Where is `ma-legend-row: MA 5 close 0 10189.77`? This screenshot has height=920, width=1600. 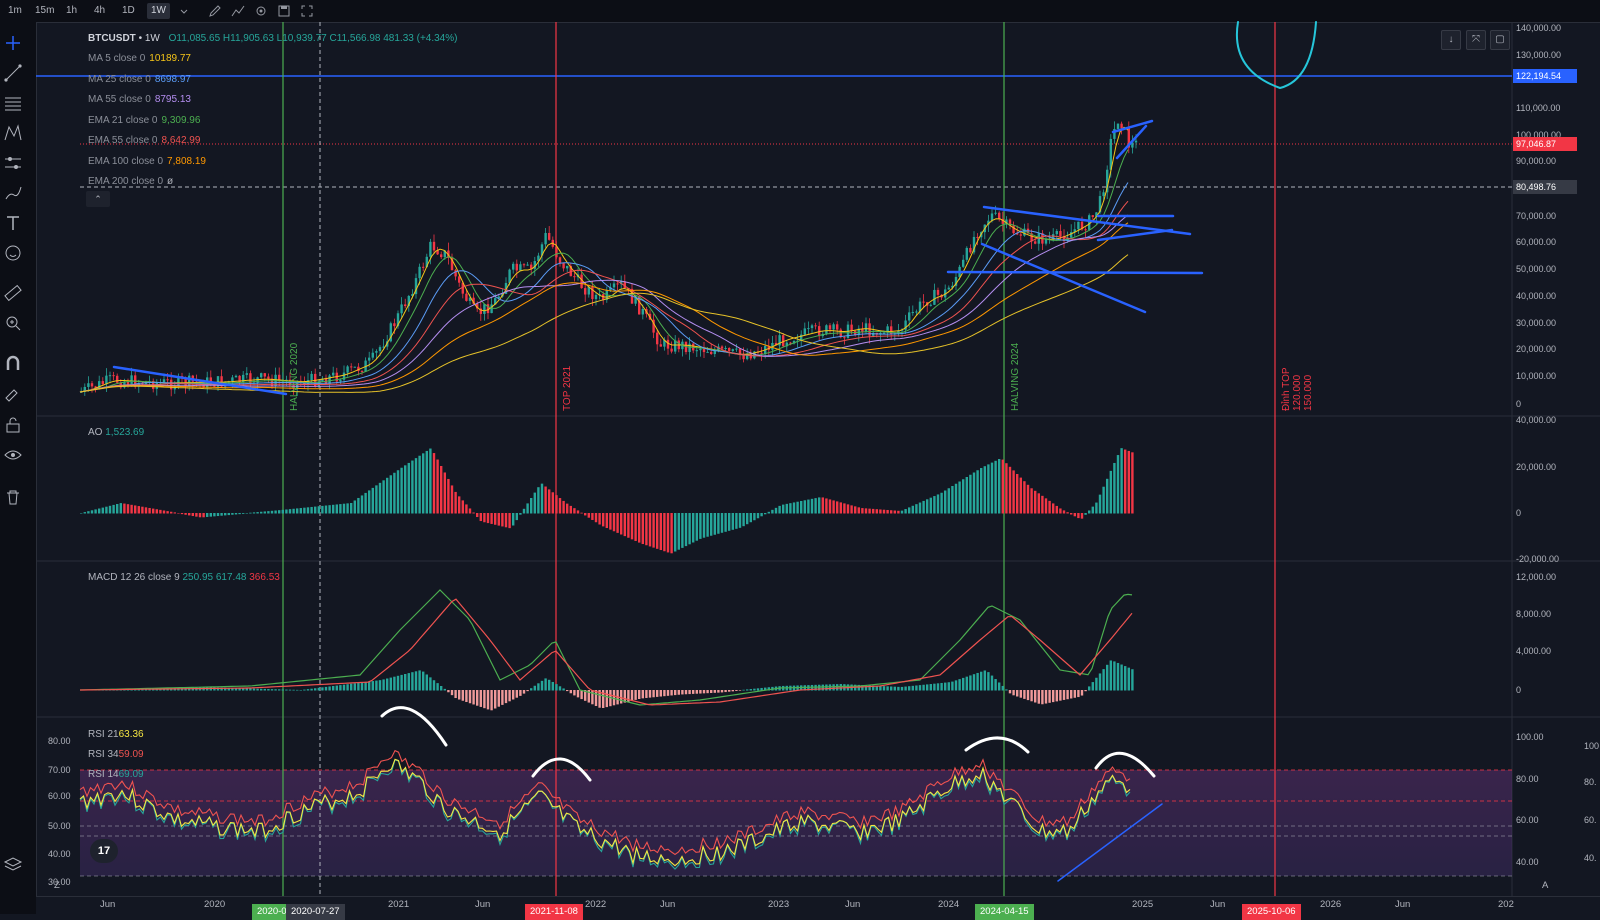
ma-legend-row: MA 5 close 0 10189.77 is located at coordinates (139, 58).